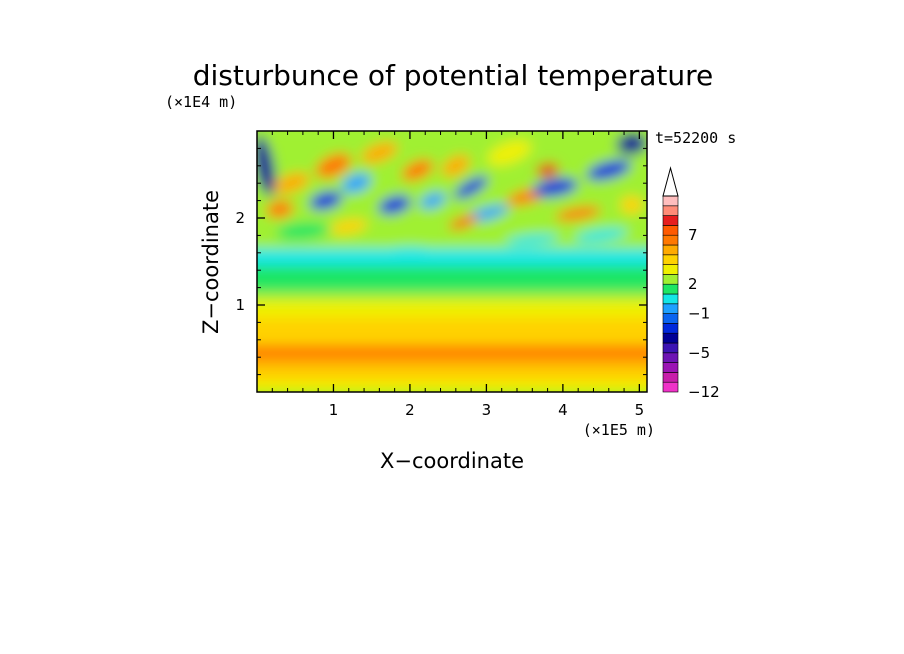  What do you see at coordinates (487, 410) in the screenshot?
I see `x-tick-label: 3` at bounding box center [487, 410].